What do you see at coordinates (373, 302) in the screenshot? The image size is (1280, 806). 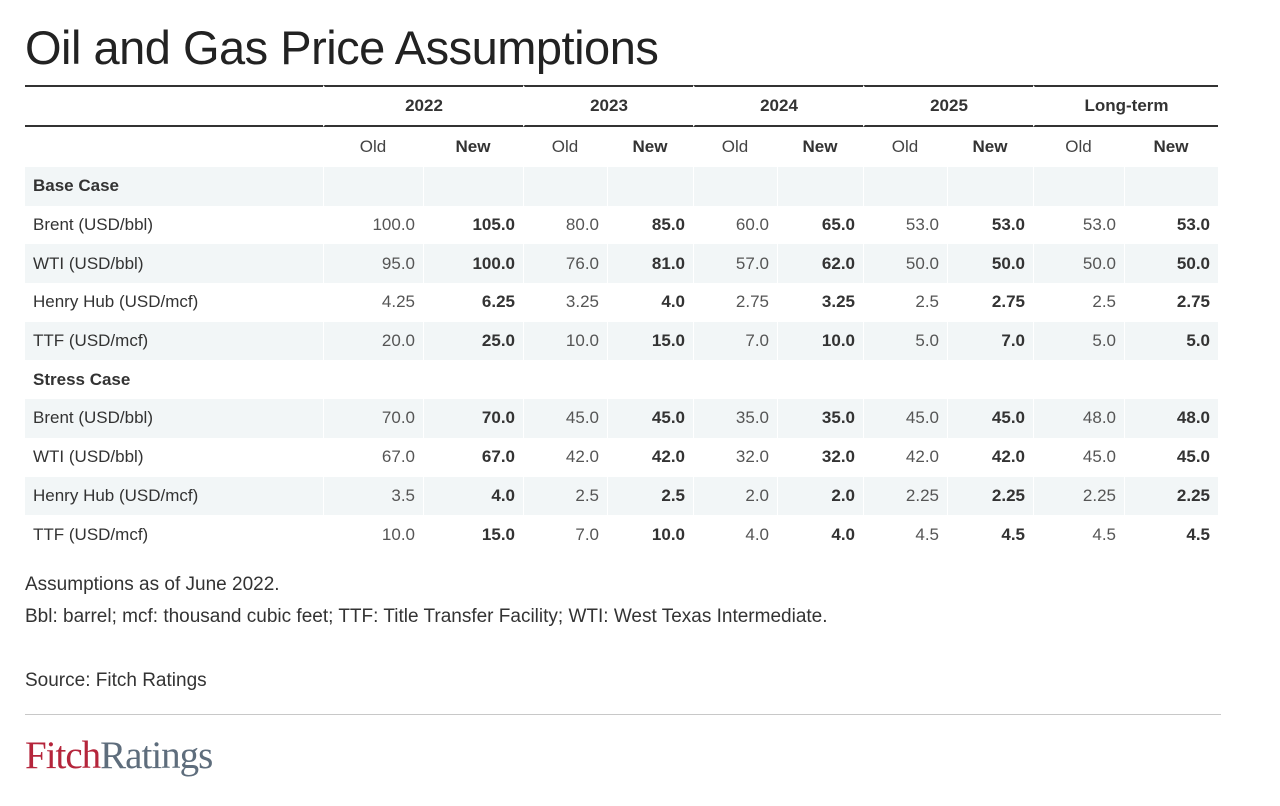 I see `old-value-cell: 4.25` at bounding box center [373, 302].